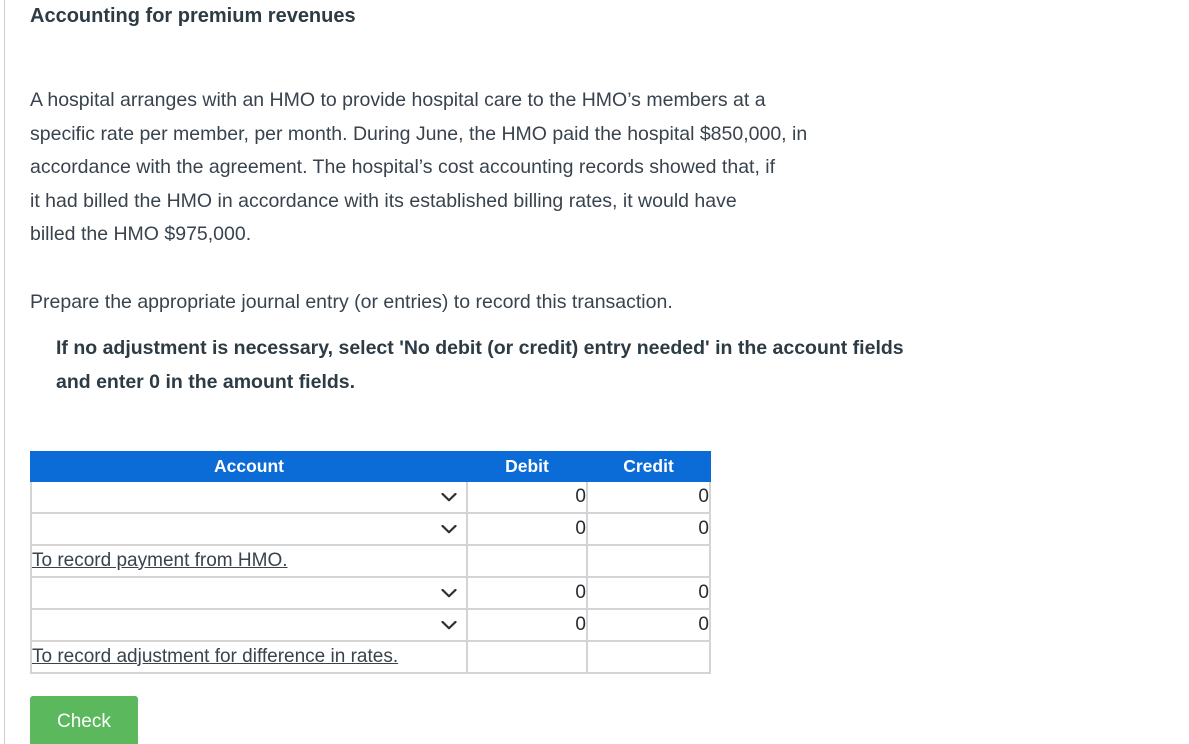 The image size is (1189, 744). I want to click on table-header-row: Account Debit Credit, so click(370, 466).